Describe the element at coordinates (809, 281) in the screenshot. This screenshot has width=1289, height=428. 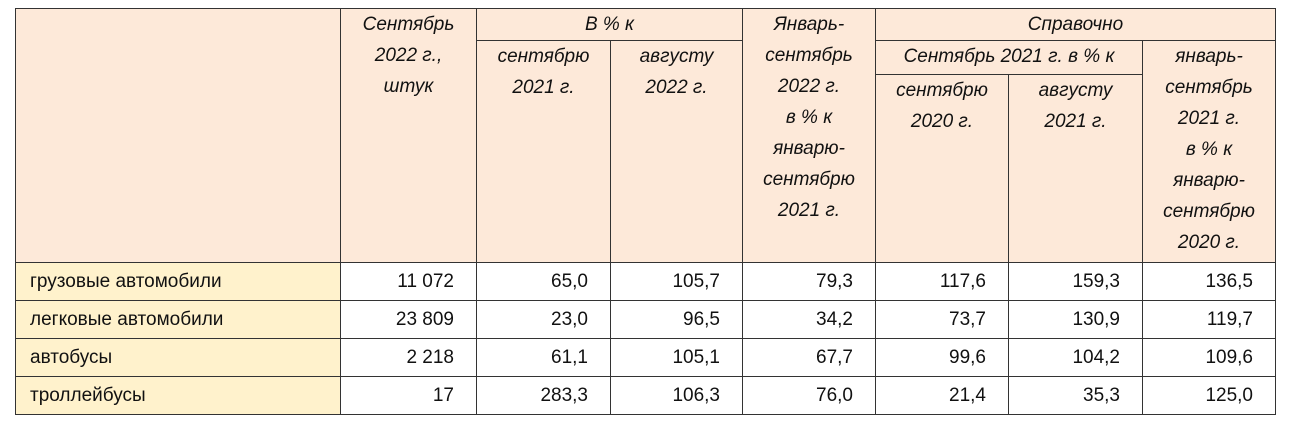
I see `value-cell: 79,3` at that location.